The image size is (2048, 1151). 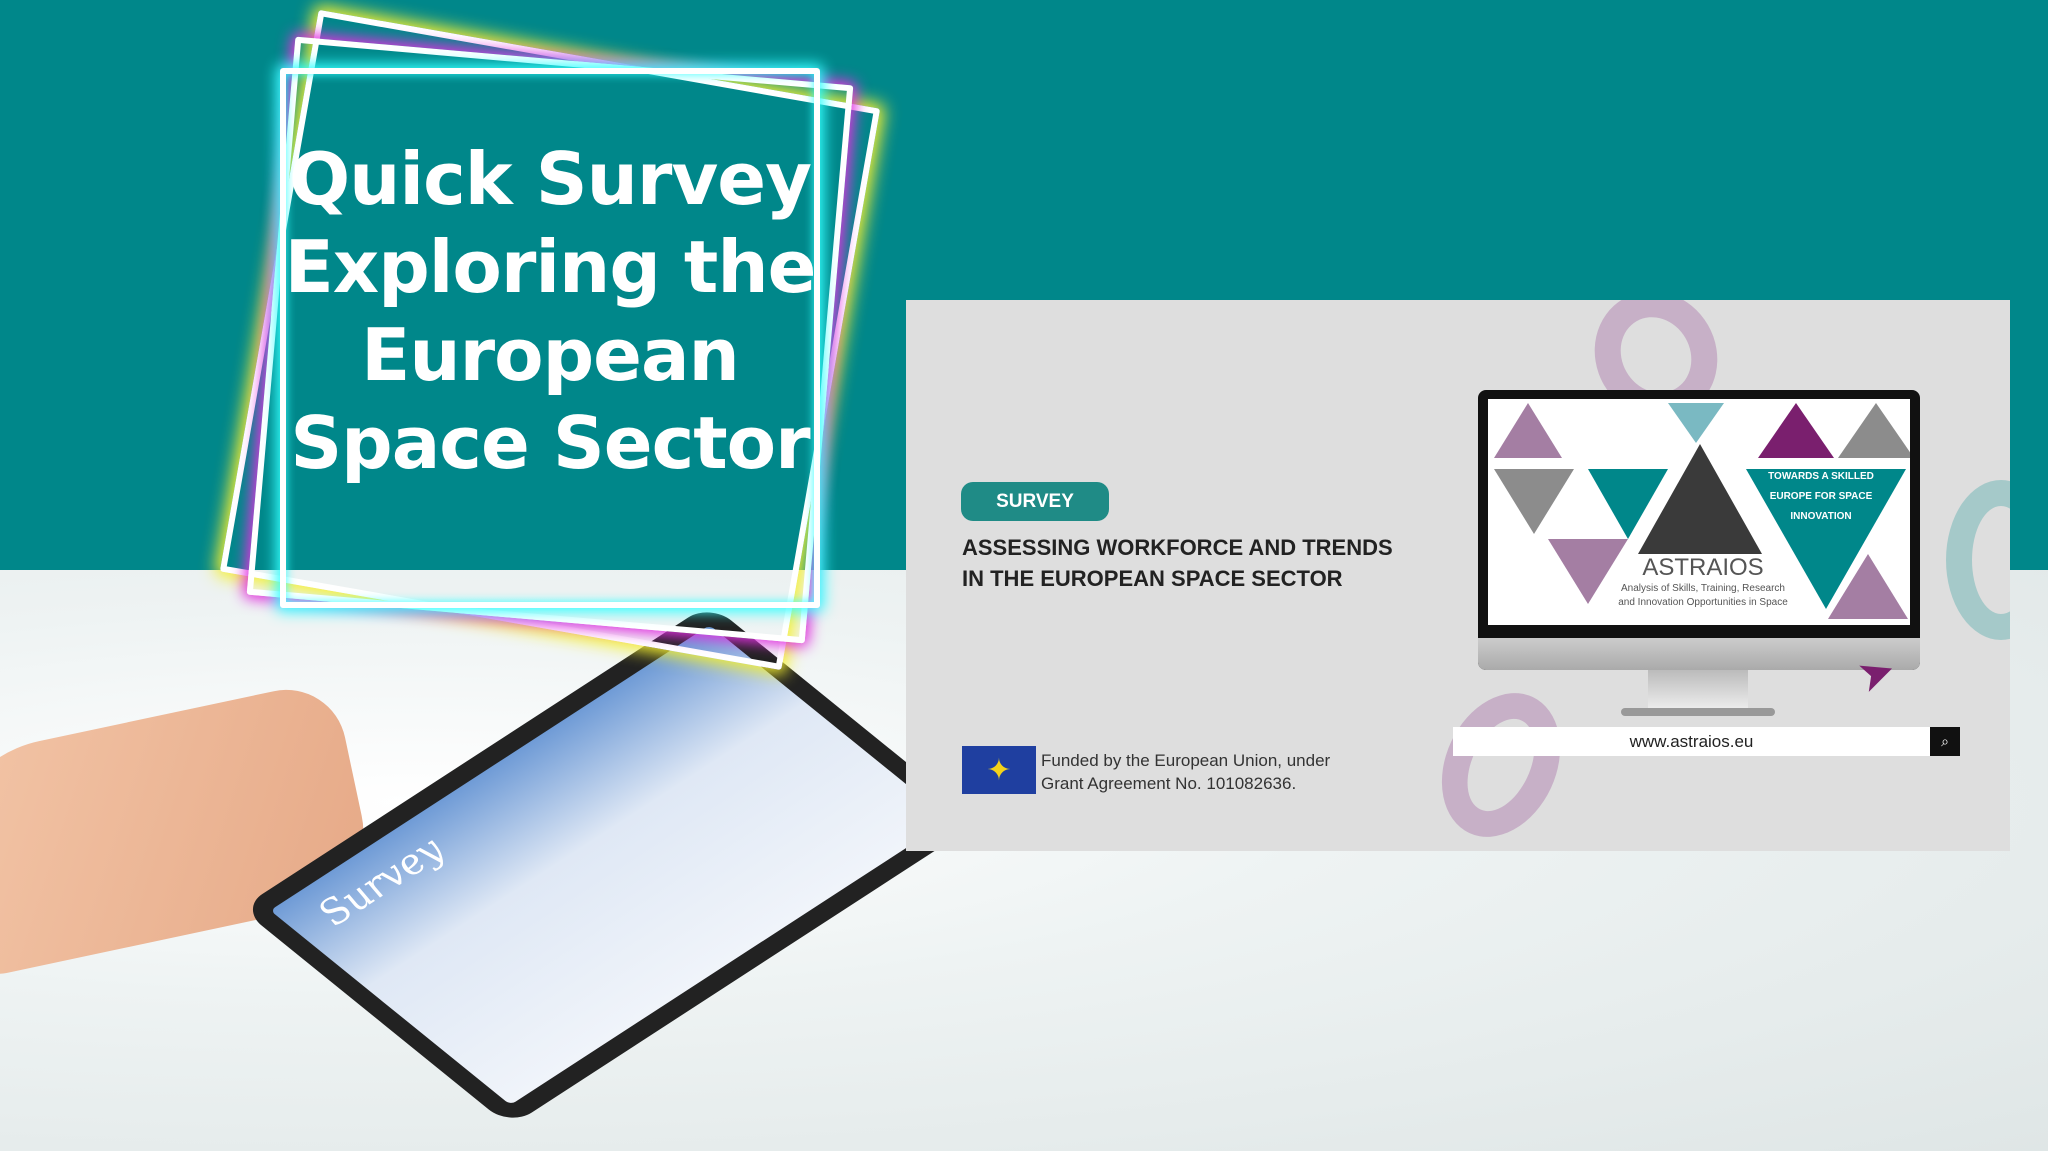 I want to click on brand-subtitle: Analysis of Skills, Training, Research, so click(x=1703, y=588).